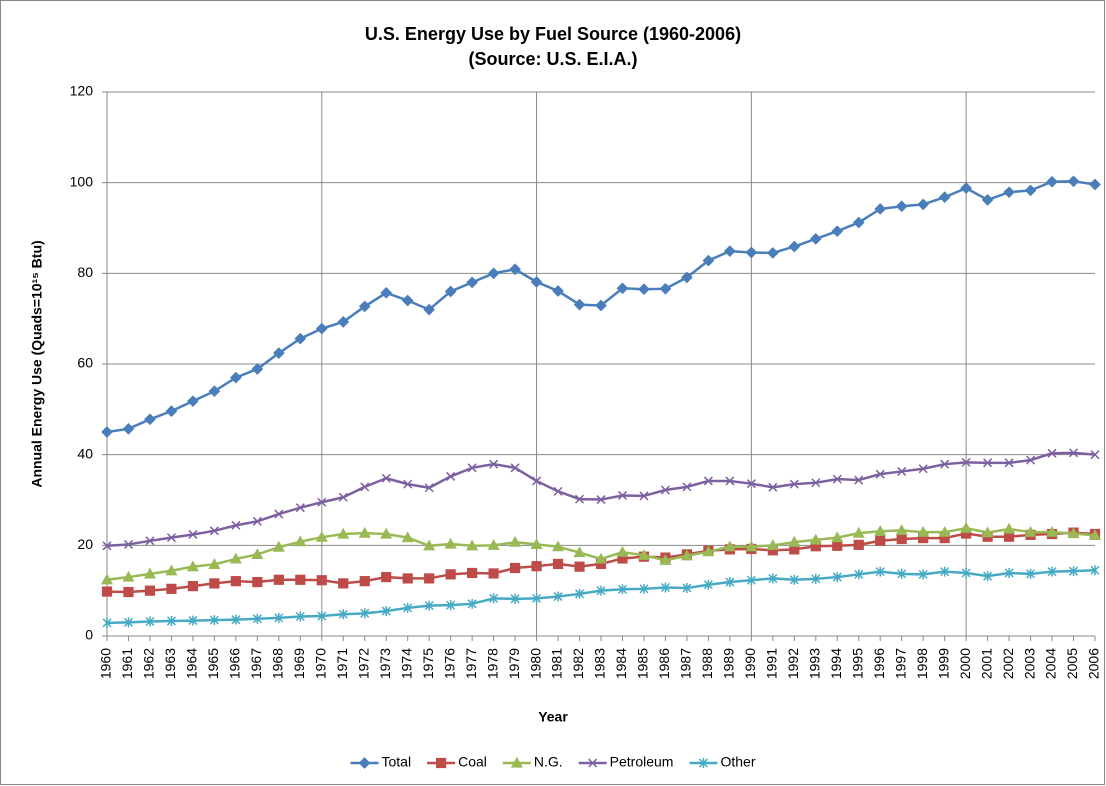 Image resolution: width=1106 pixels, height=786 pixels. Describe the element at coordinates (428, 663) in the screenshot. I see `x-tick-label: 1975` at that location.